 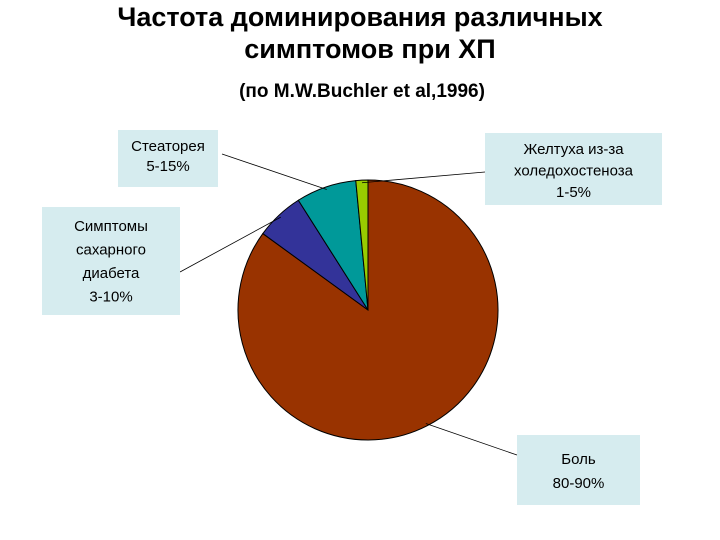 What do you see at coordinates (362, 245) in the screenshot?
I see `pie-slice` at bounding box center [362, 245].